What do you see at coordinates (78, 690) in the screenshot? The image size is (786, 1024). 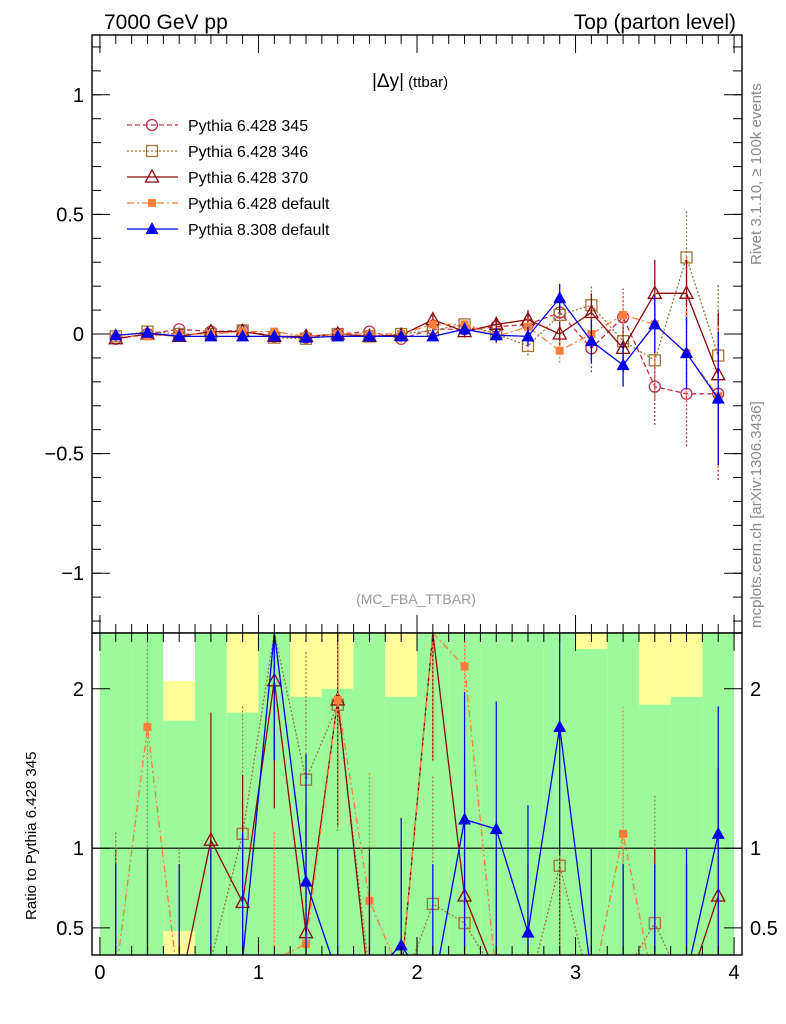 I see `ratio-ytick-label: 2` at bounding box center [78, 690].